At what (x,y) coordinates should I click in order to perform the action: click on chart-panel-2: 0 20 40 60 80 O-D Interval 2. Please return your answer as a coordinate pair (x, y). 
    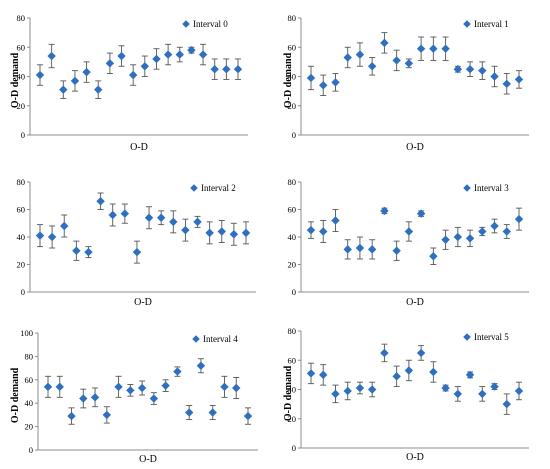
    Looking at the image, I should click on (136, 242).